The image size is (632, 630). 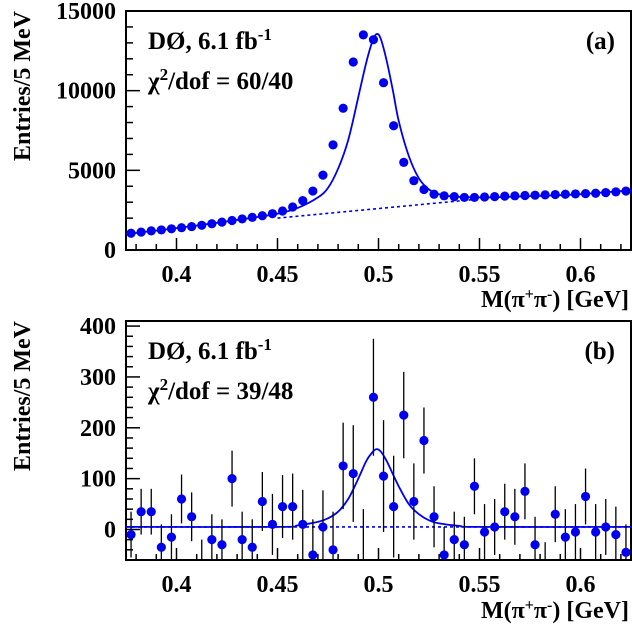 I want to click on annotation-experiment-text: DØ, 6.1 fb, so click(x=203, y=351).